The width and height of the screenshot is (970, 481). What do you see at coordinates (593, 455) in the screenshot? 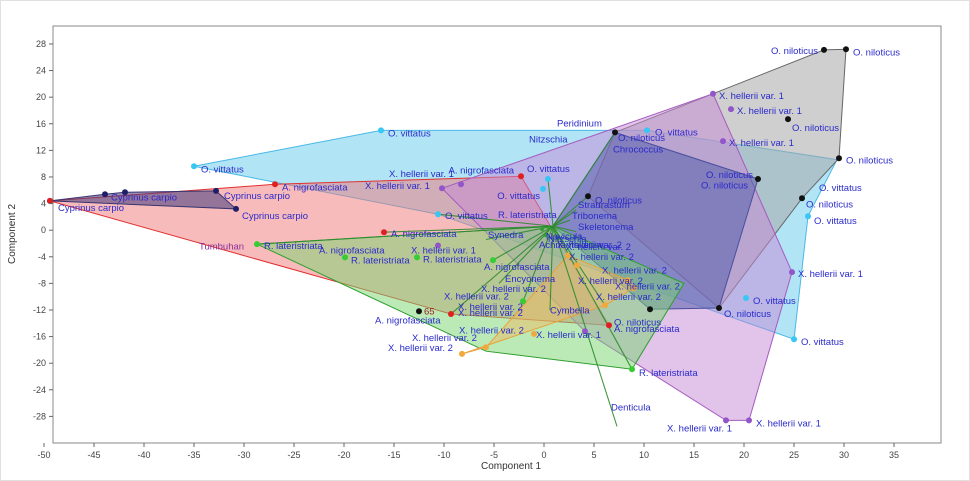
I see `x-tick-label: 5` at bounding box center [593, 455].